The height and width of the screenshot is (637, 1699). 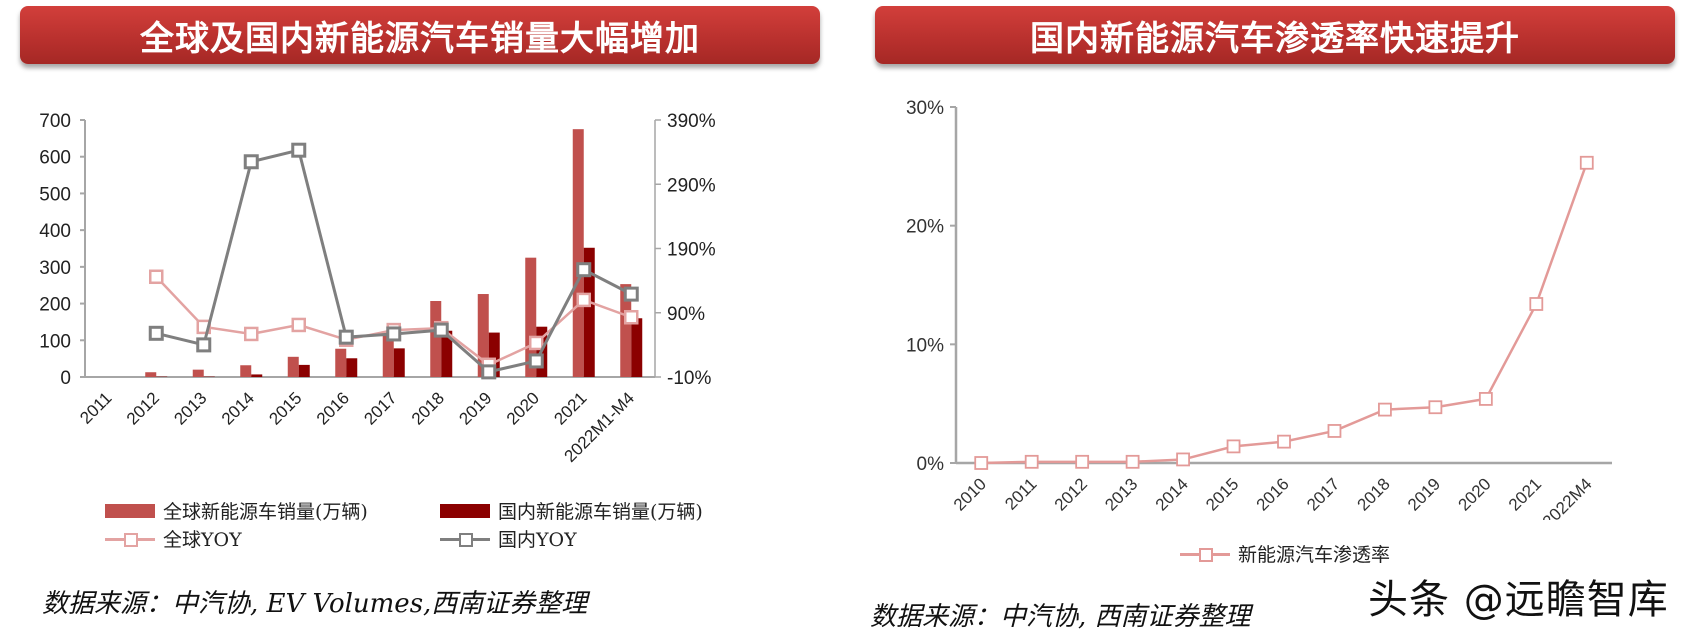 I want to click on right-y-tick-label: -10%, so click(x=689, y=378).